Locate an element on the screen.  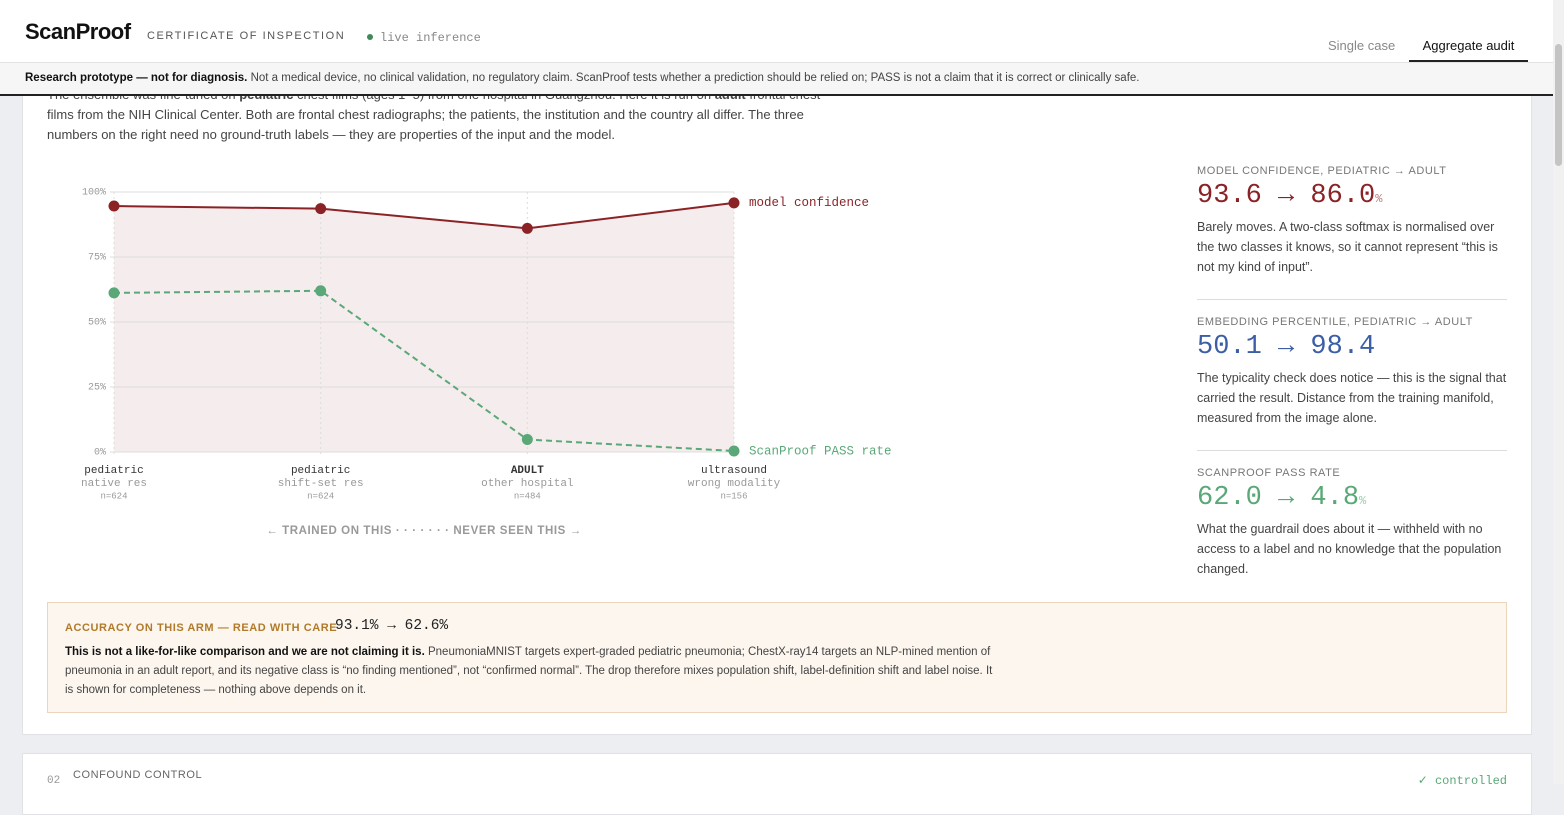
stat-label: EMBEDDING PERCENTILE, PEDIATRIC → ADULT is located at coordinates (1335, 322).